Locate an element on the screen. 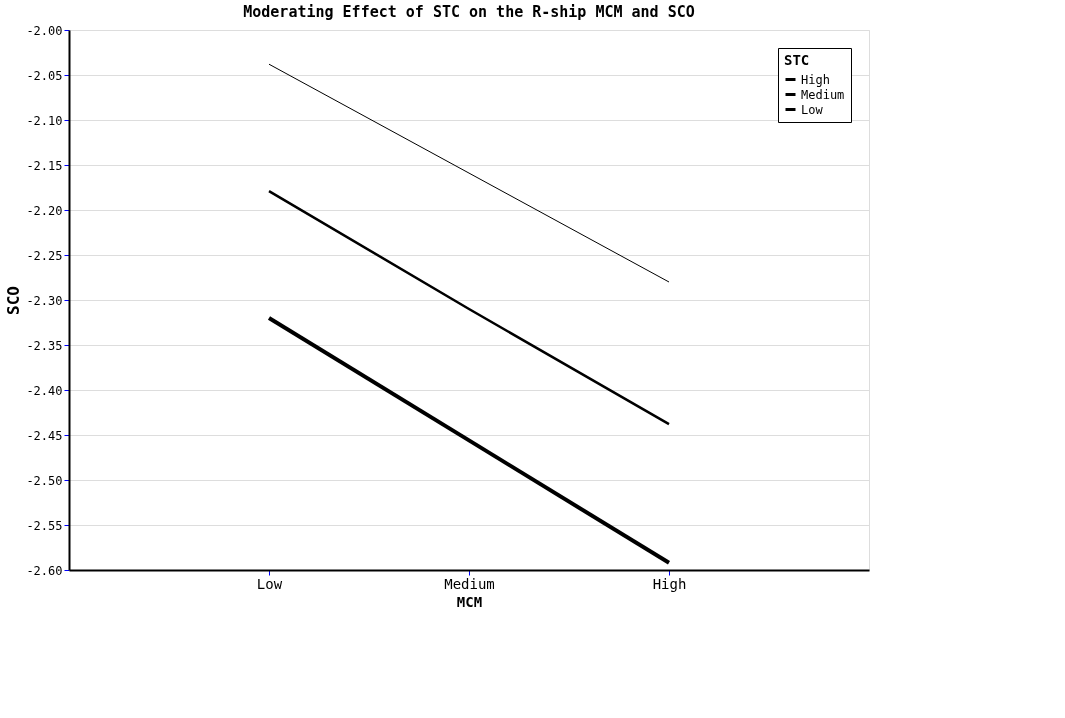 This screenshot has height=718, width=1065. y-tick-label: -2.25 is located at coordinates (44, 255).